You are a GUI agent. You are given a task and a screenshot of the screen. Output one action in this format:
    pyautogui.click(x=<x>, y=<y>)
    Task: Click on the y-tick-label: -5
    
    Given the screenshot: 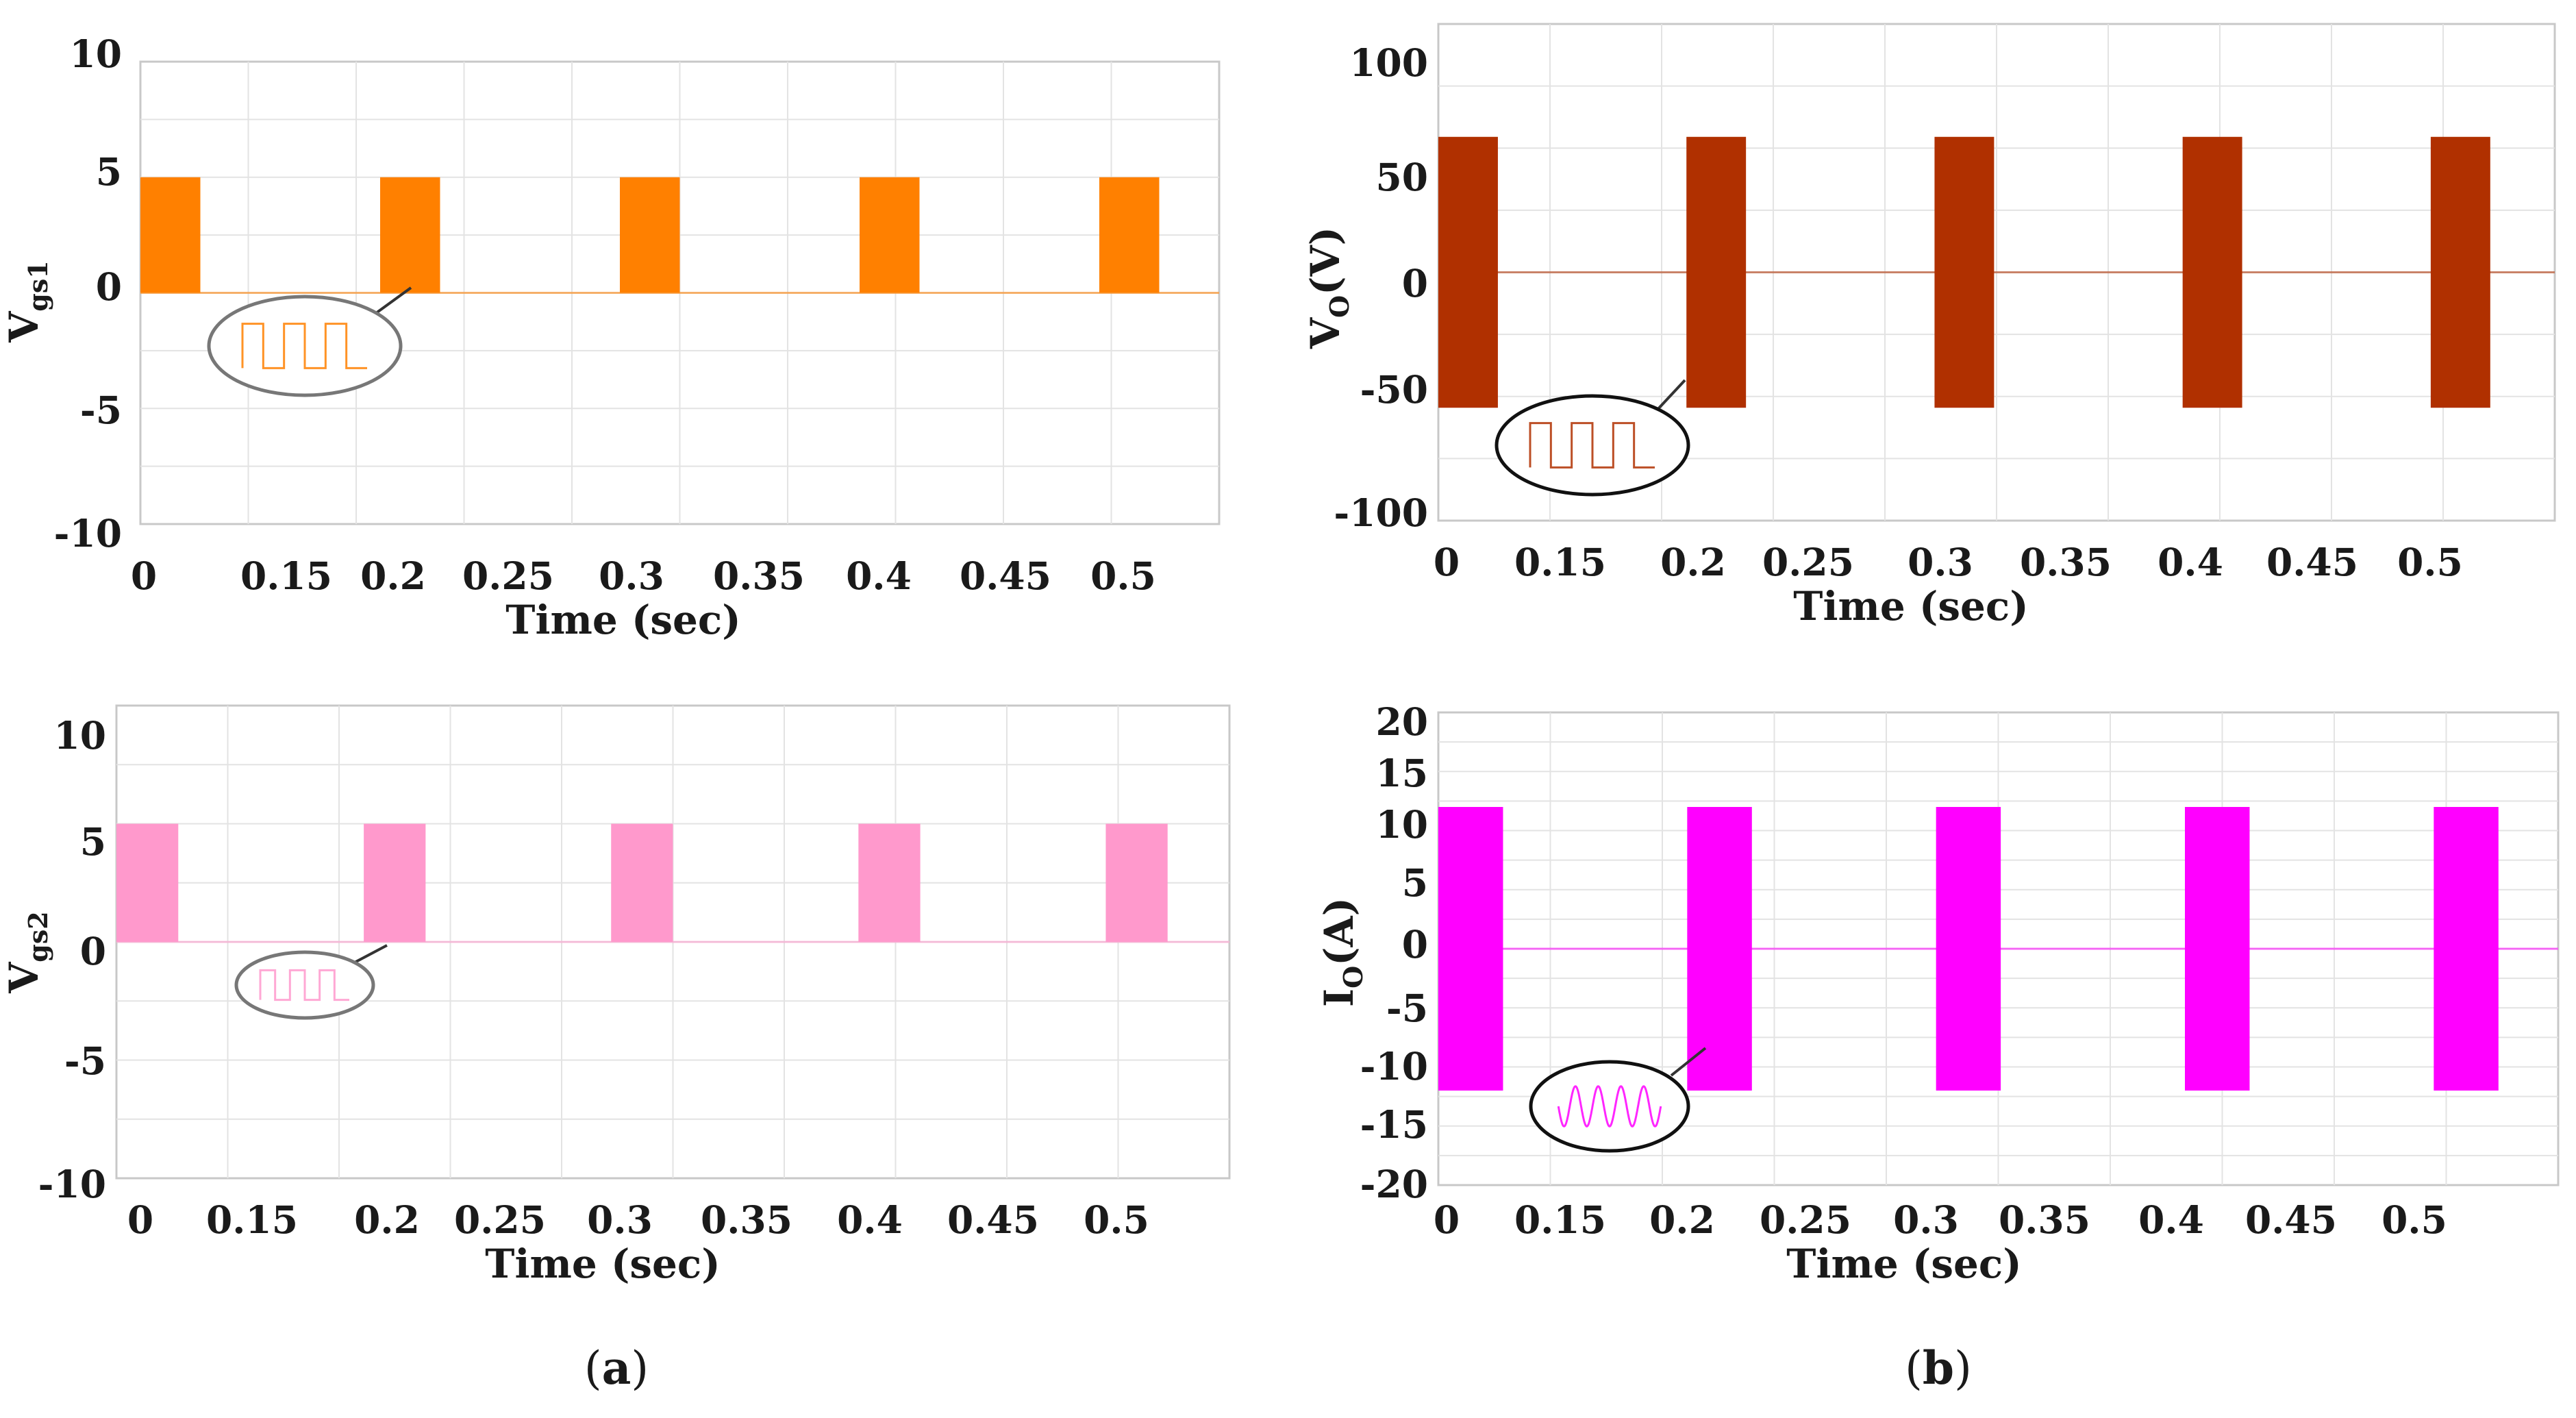 What is the action you would take?
    pyautogui.click(x=85, y=1060)
    